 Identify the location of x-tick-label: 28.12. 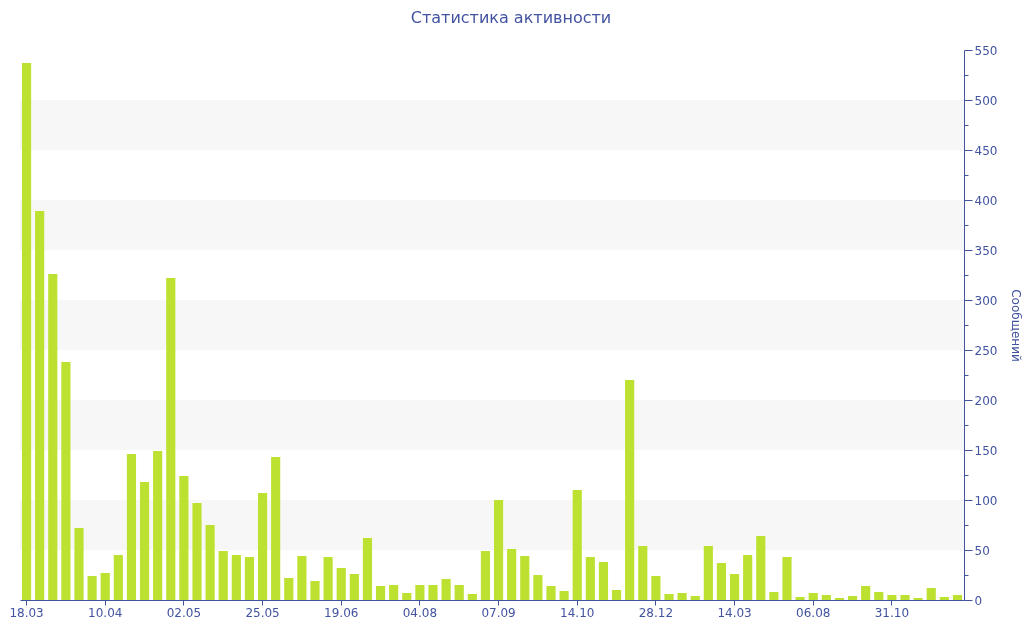
(656, 612).